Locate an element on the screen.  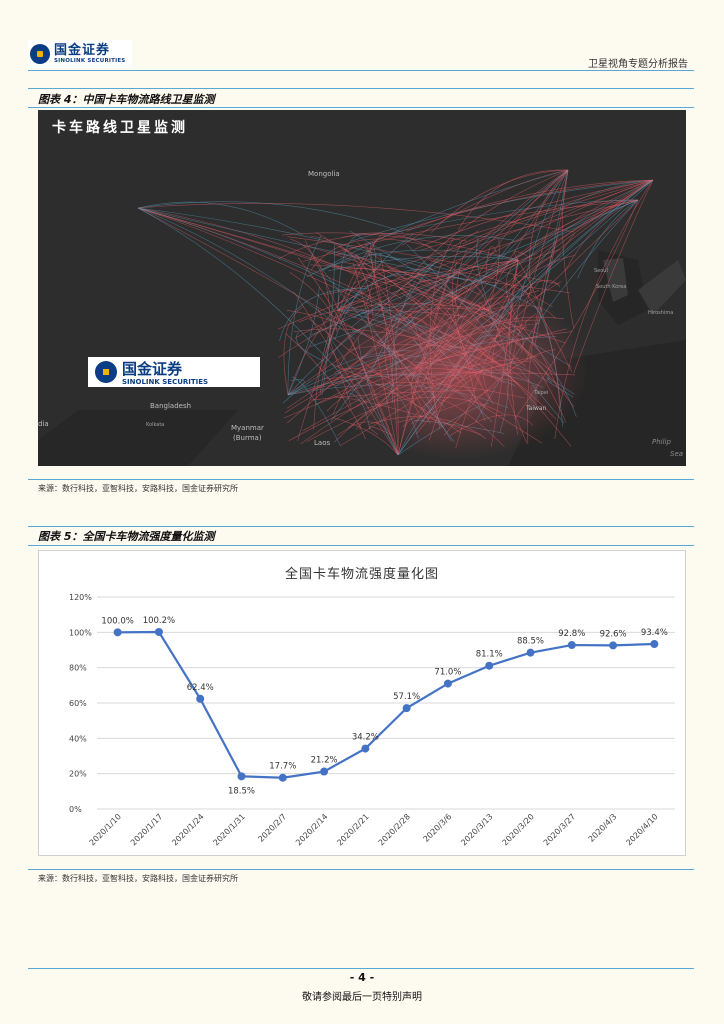
x-tick-label: 2020/1/17 is located at coordinates (146, 829).